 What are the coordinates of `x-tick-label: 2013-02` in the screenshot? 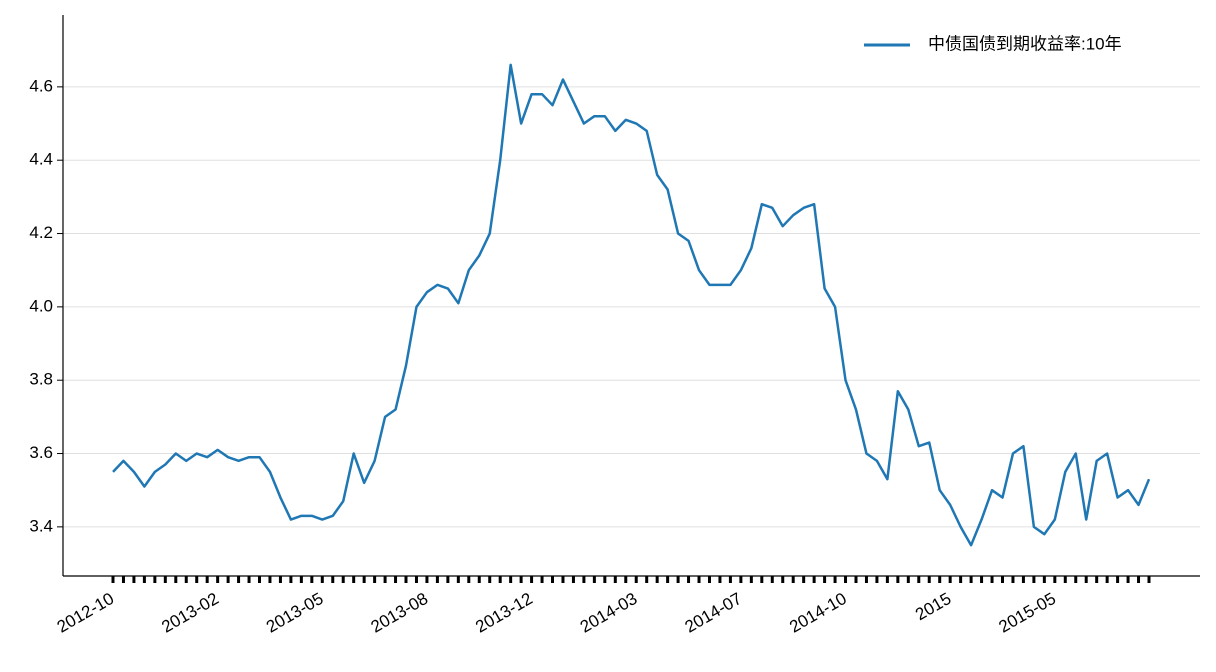 It's located at (190, 613).